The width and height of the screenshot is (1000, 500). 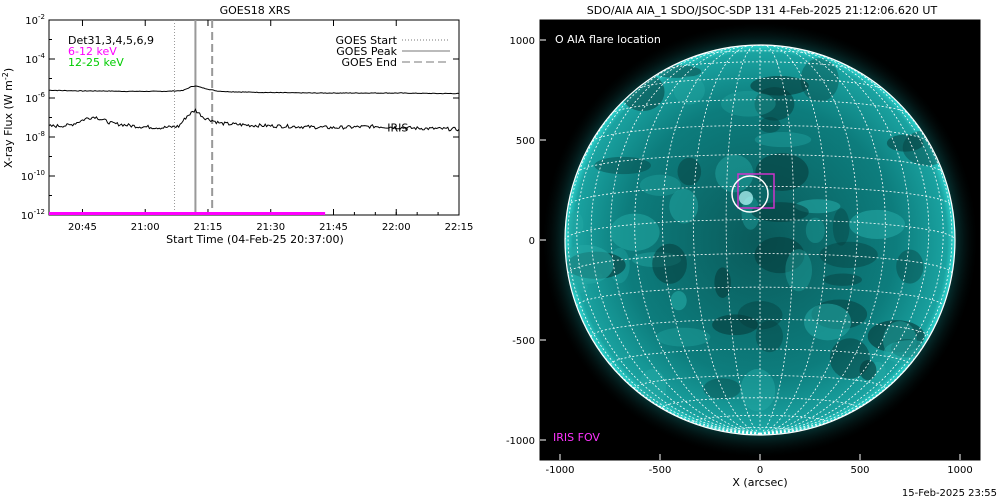 I want to click on legend-goes-start: GOES Start, so click(x=367, y=40).